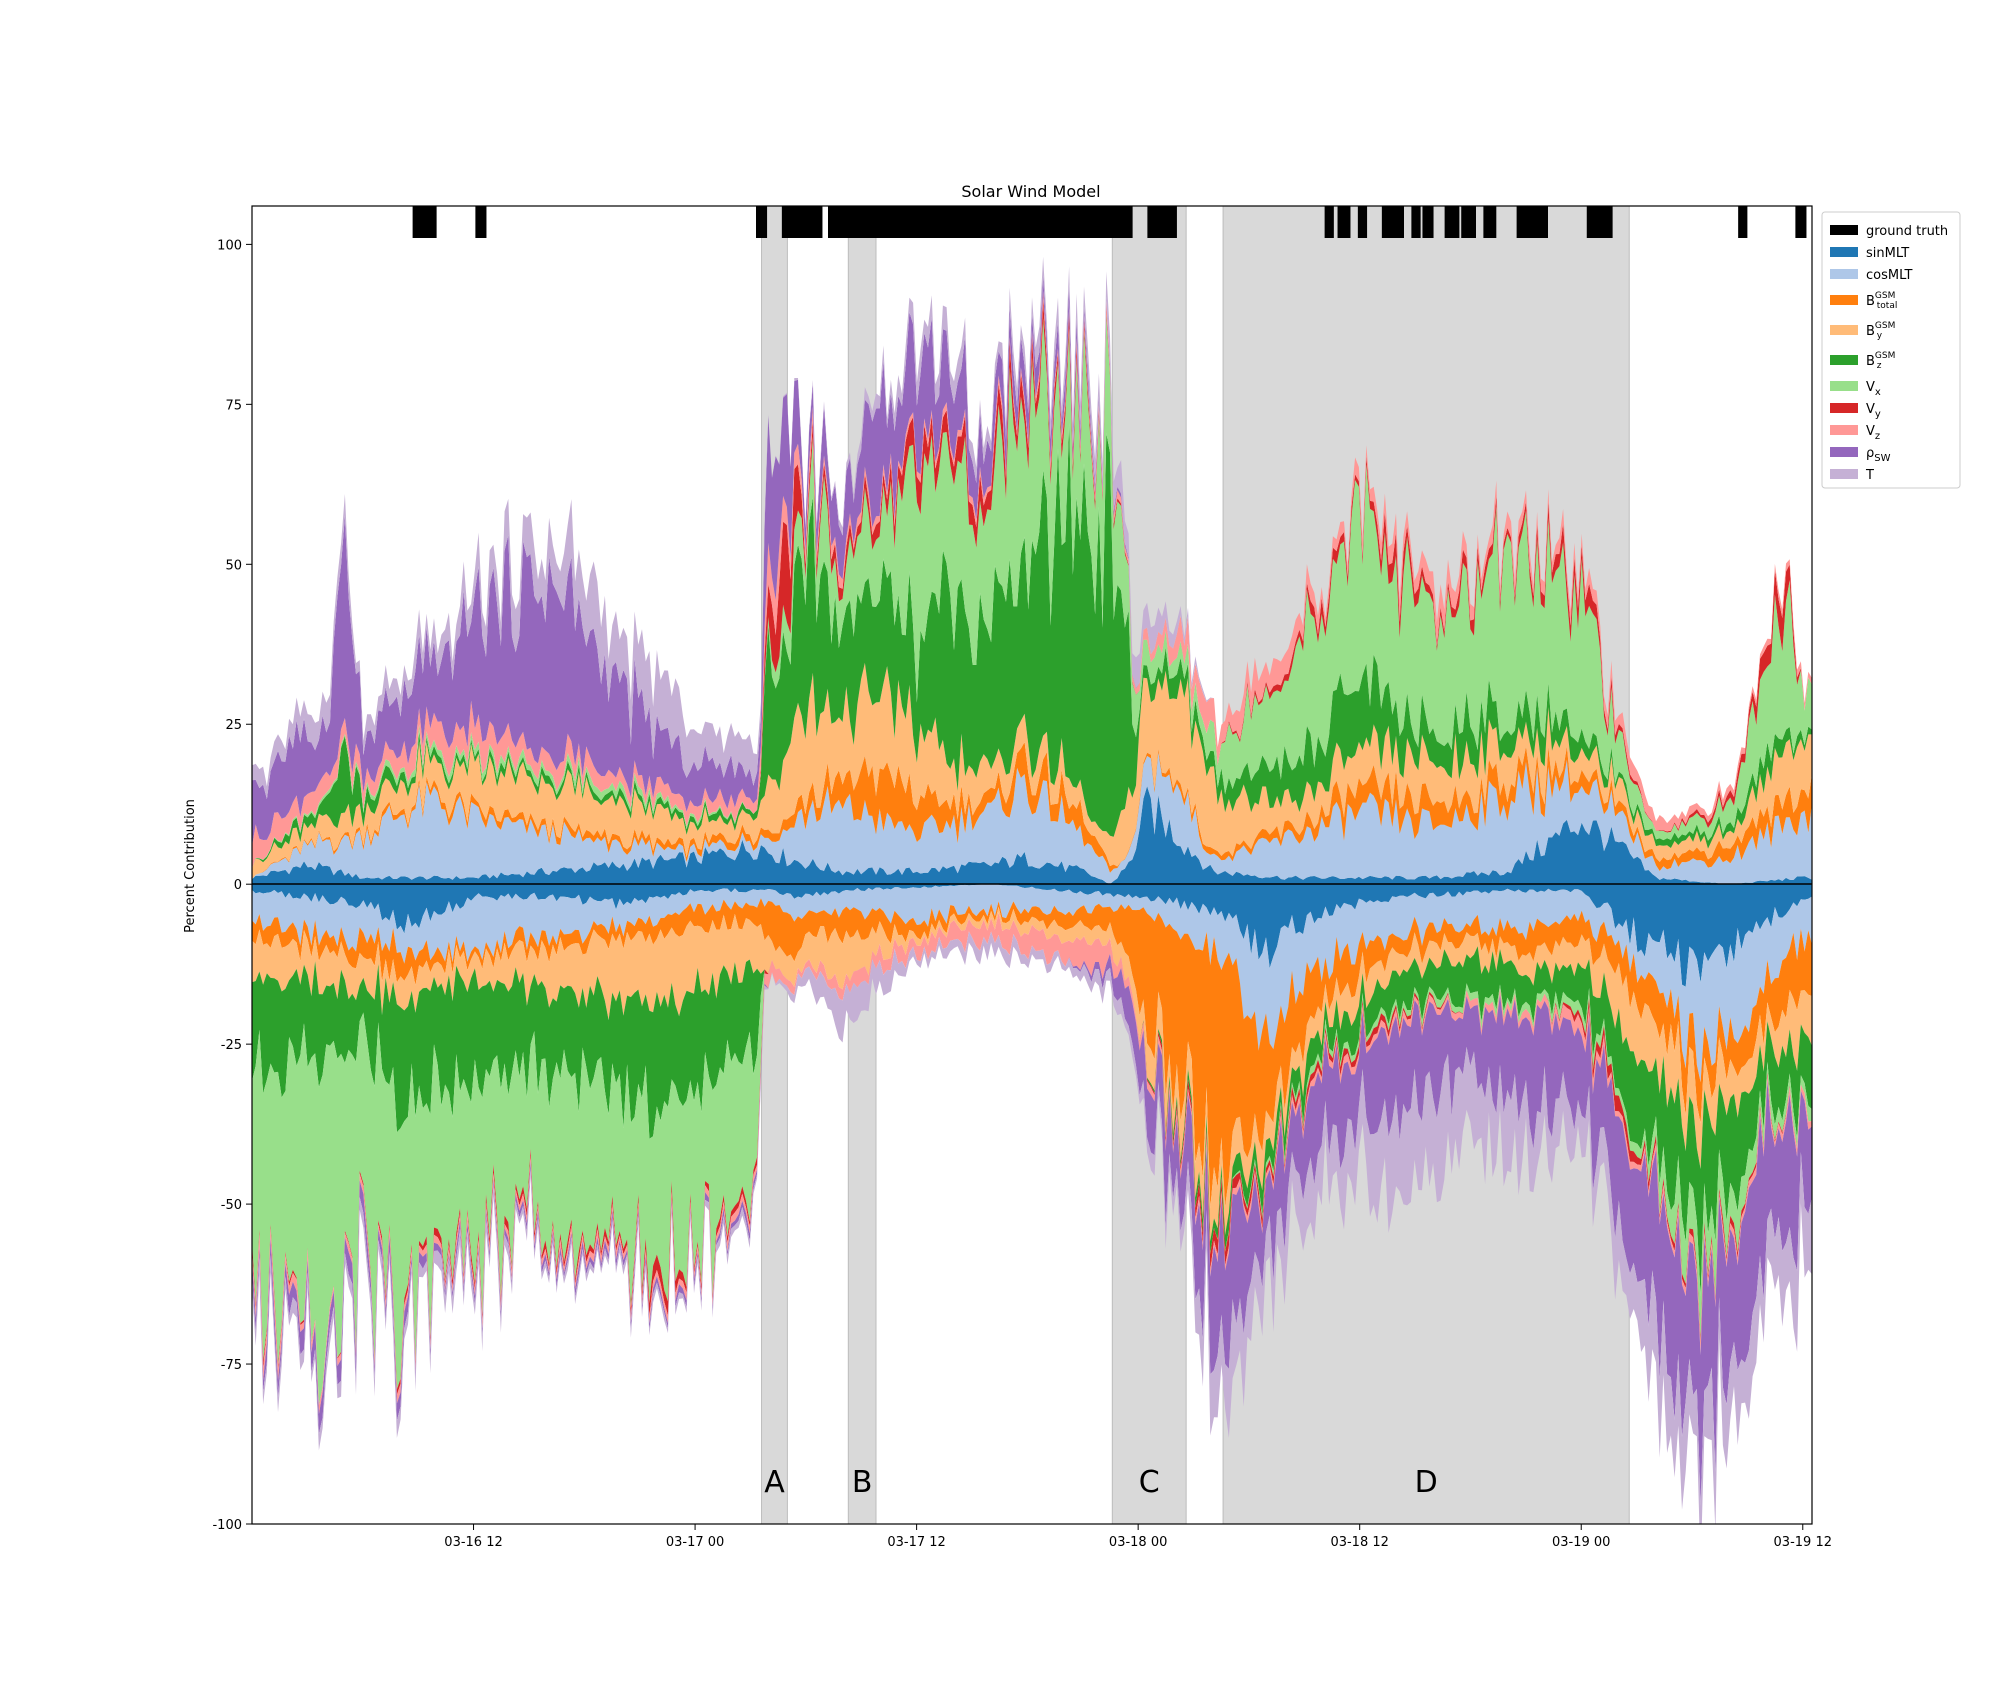 Image resolution: width=2000 pixels, height=1700 pixels. What do you see at coordinates (1032, 935) in the screenshot?
I see `series-0-negative-area` at bounding box center [1032, 935].